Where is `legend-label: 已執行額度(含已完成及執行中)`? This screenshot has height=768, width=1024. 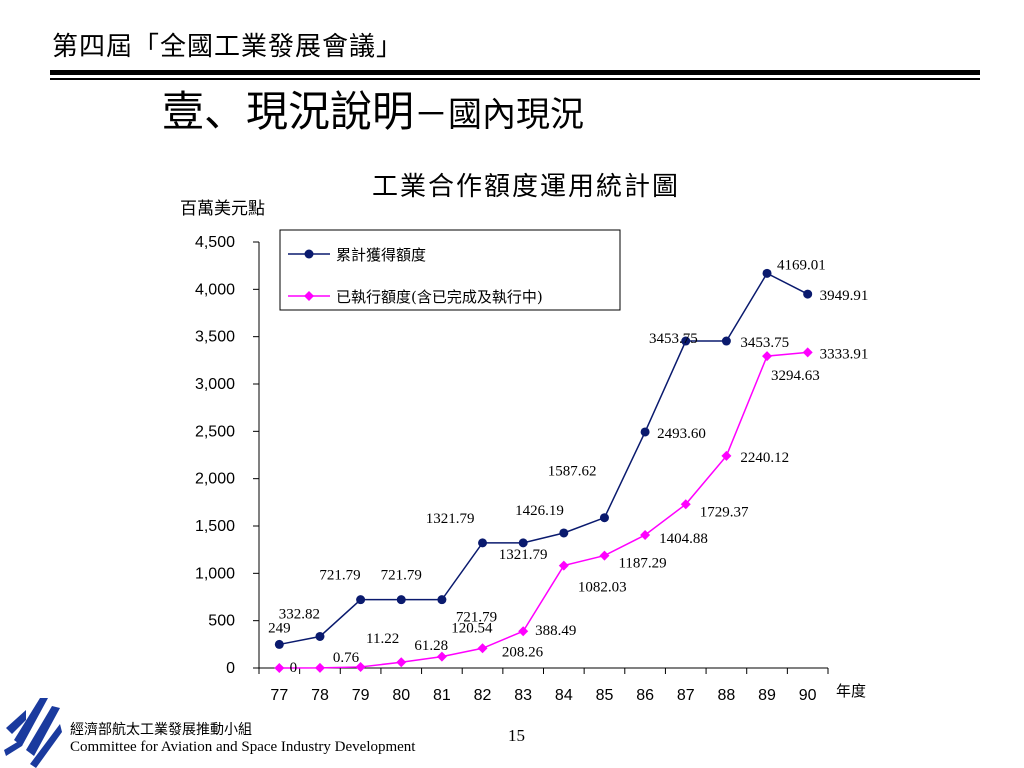
legend-label: 已執行額度(含已完成及執行中) is located at coordinates (439, 297).